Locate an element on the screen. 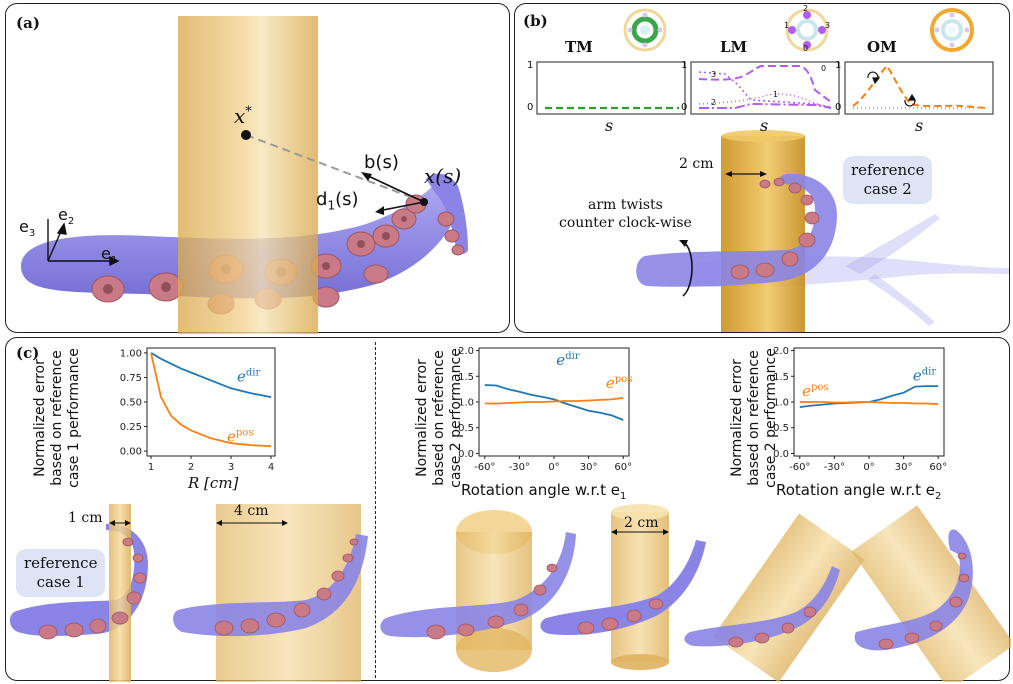 Image resolution: width=1013 pixels, height=684 pixels. tm-plot is located at coordinates (611, 88).